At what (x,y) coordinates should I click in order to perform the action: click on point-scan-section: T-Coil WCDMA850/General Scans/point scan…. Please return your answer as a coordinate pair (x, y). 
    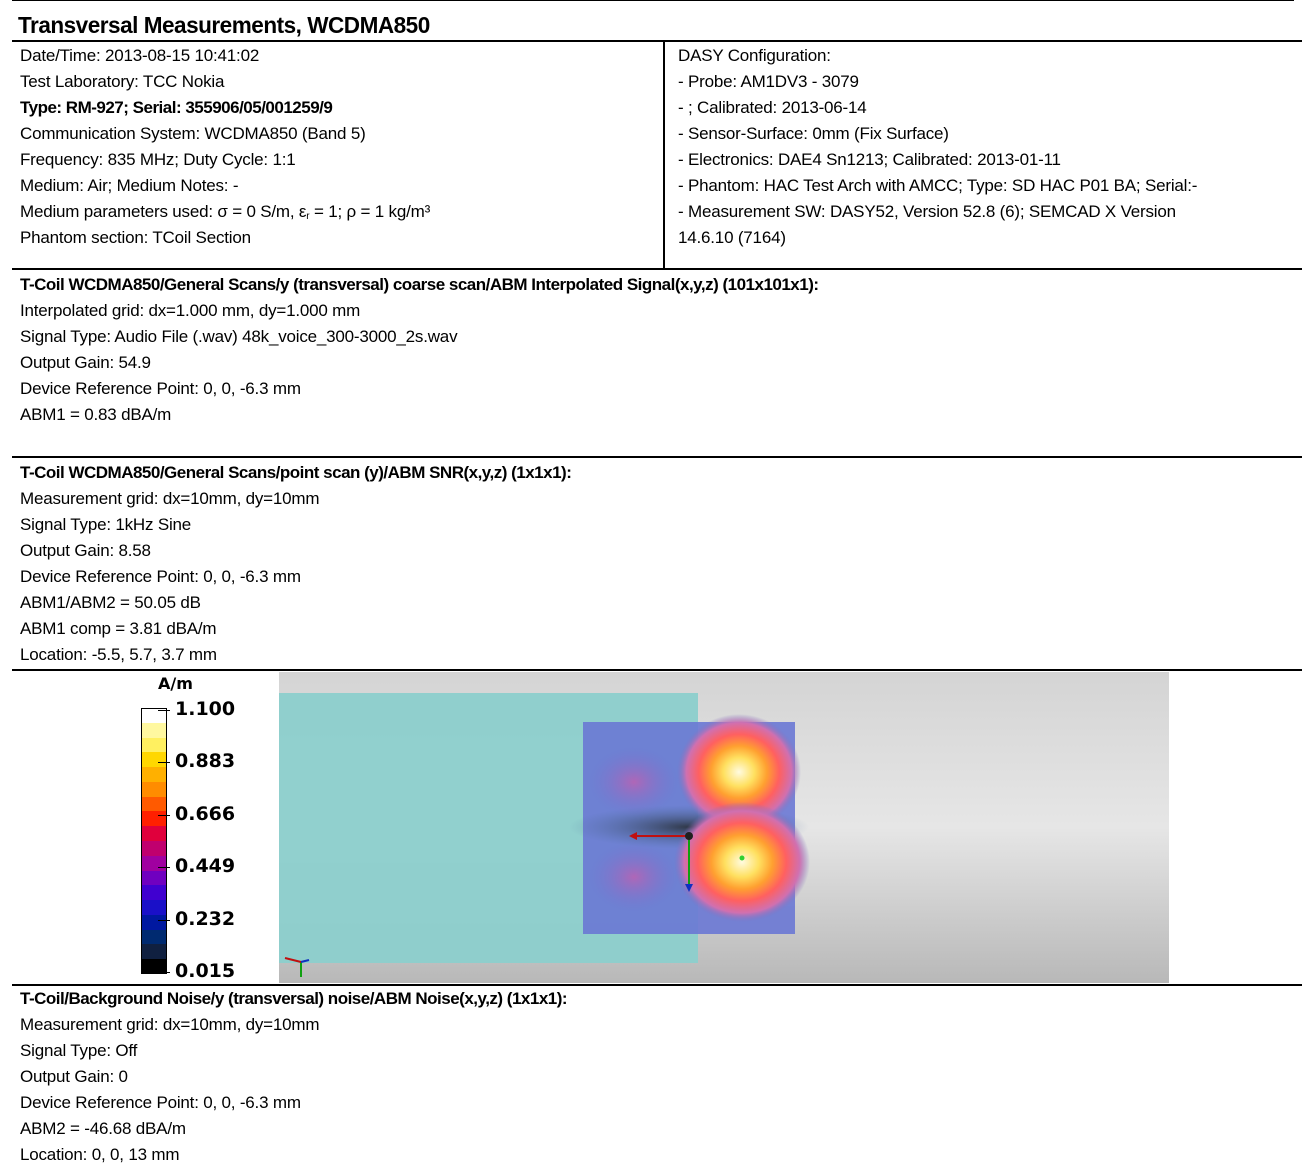
    Looking at the image, I should click on (296, 564).